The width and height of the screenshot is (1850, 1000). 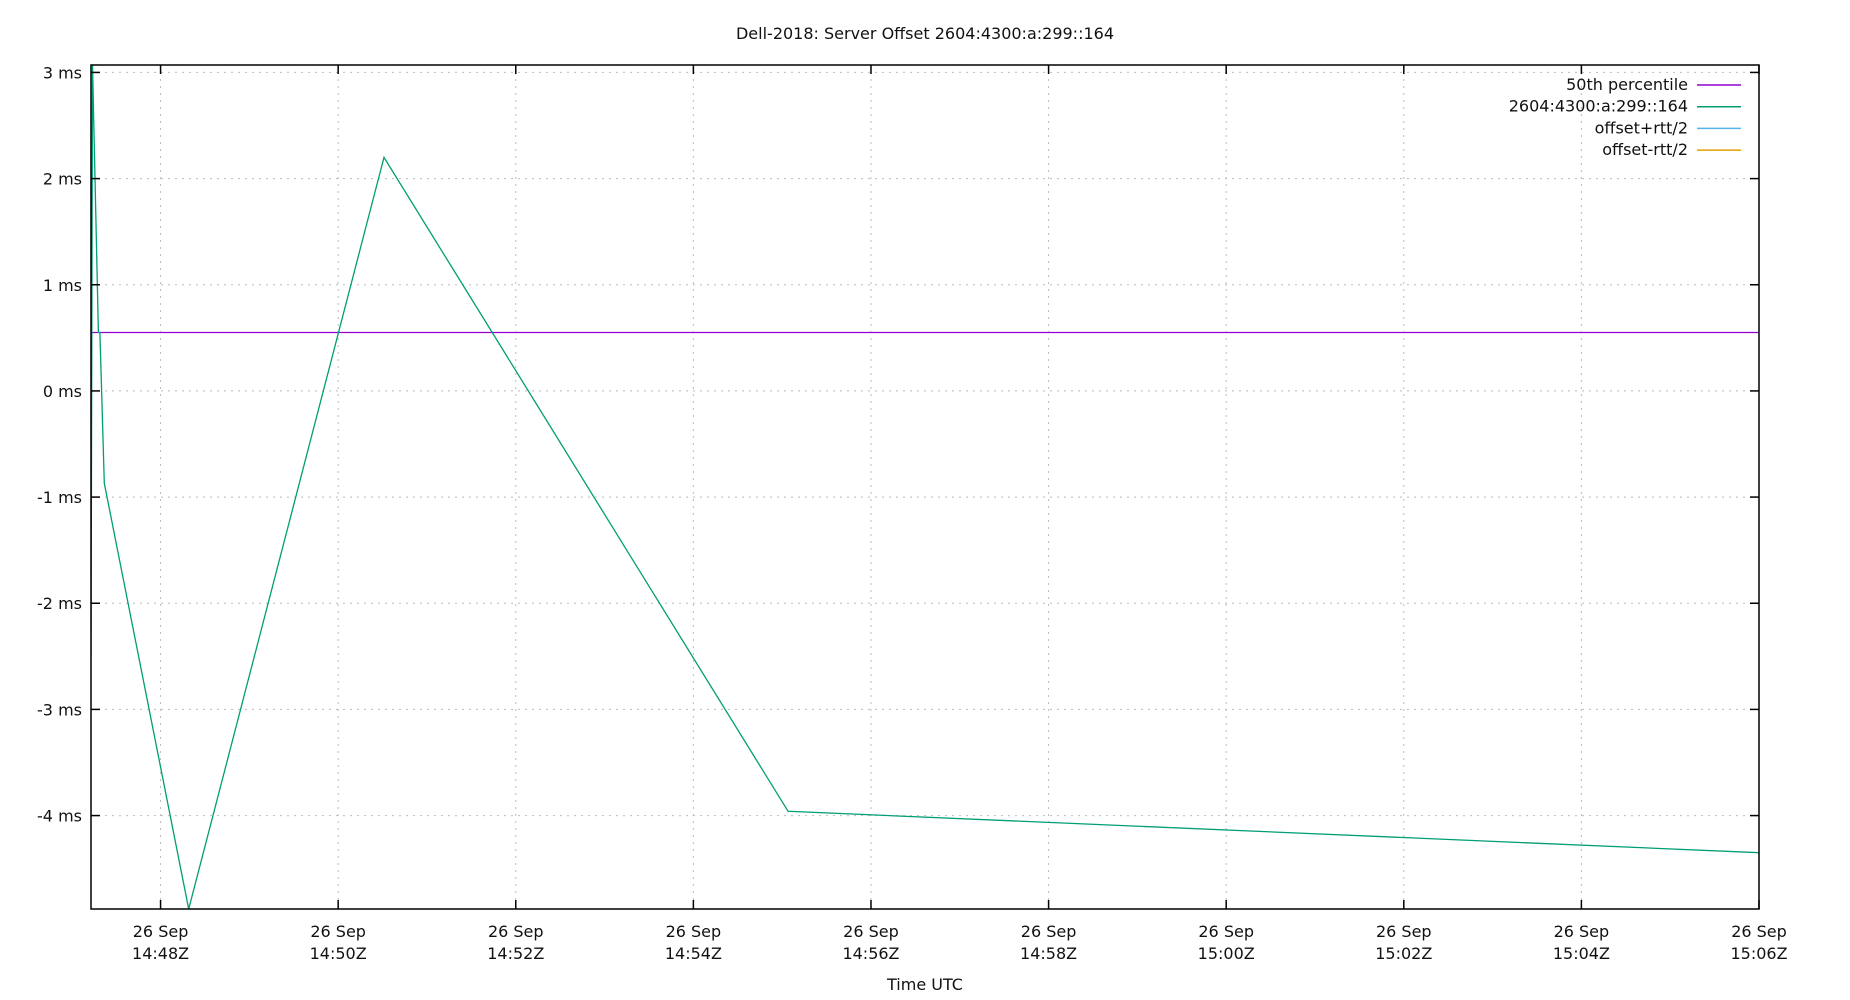 What do you see at coordinates (1641, 127) in the screenshot?
I see `legend-label: offset+rtt/2` at bounding box center [1641, 127].